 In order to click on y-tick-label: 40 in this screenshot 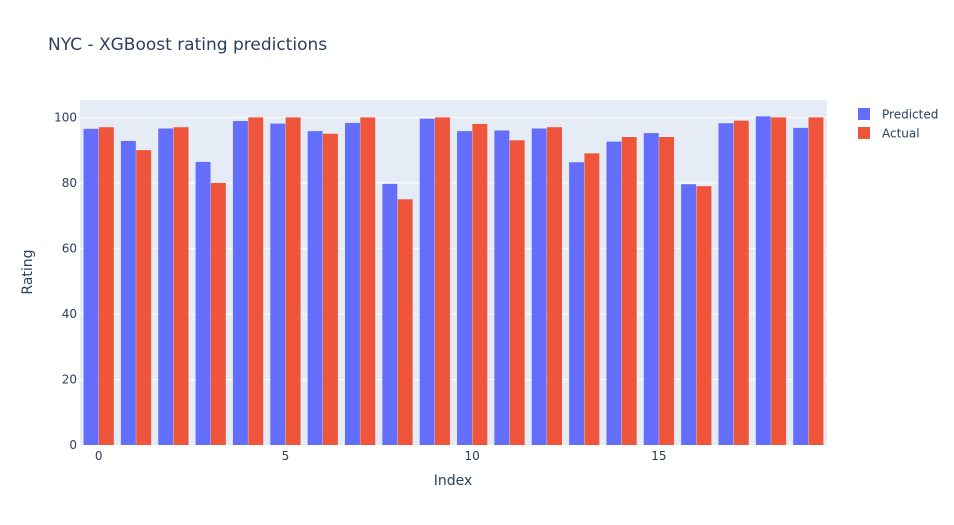, I will do `click(69, 314)`.